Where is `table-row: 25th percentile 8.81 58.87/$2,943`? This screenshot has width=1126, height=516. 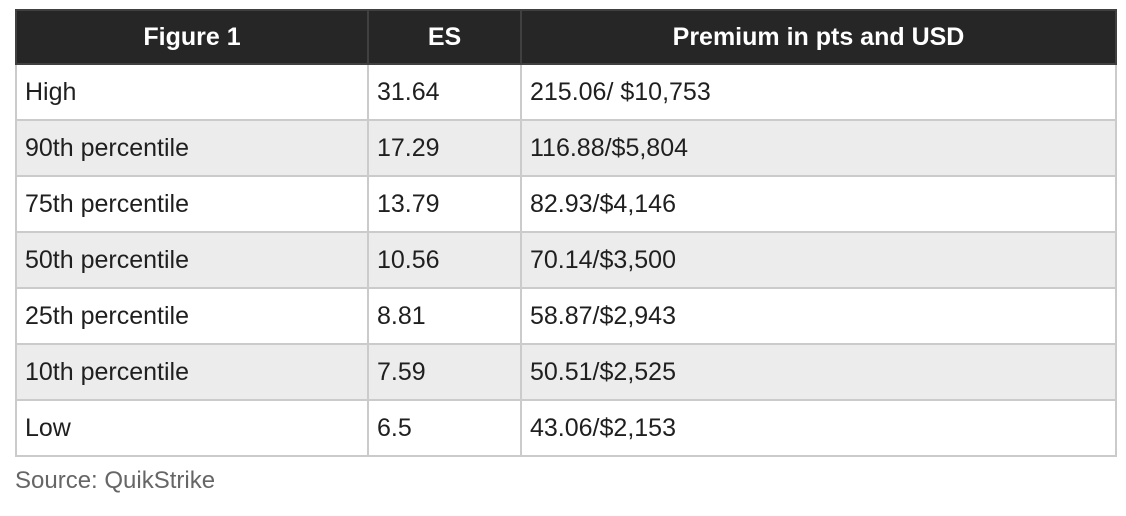 table-row: 25th percentile 8.81 58.87/$2,943 is located at coordinates (566, 316).